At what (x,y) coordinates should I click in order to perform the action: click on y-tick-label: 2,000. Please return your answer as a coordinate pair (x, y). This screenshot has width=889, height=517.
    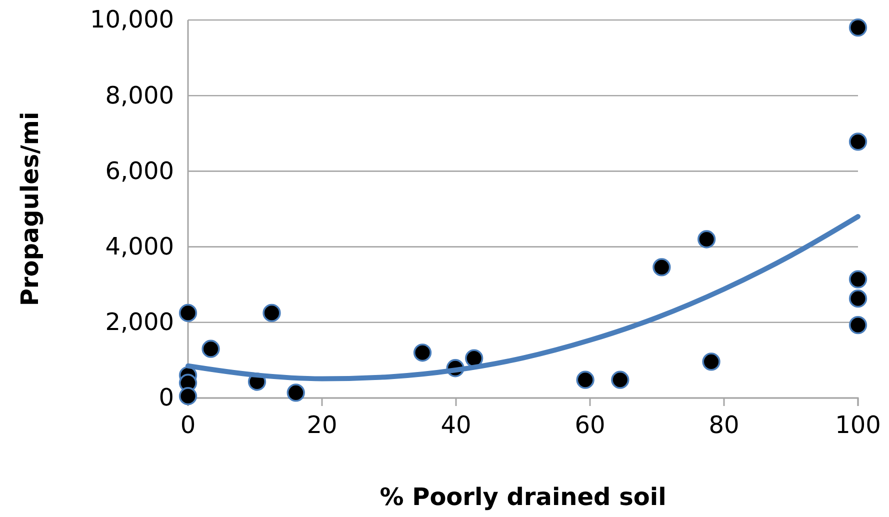
    Looking at the image, I should click on (139, 322).